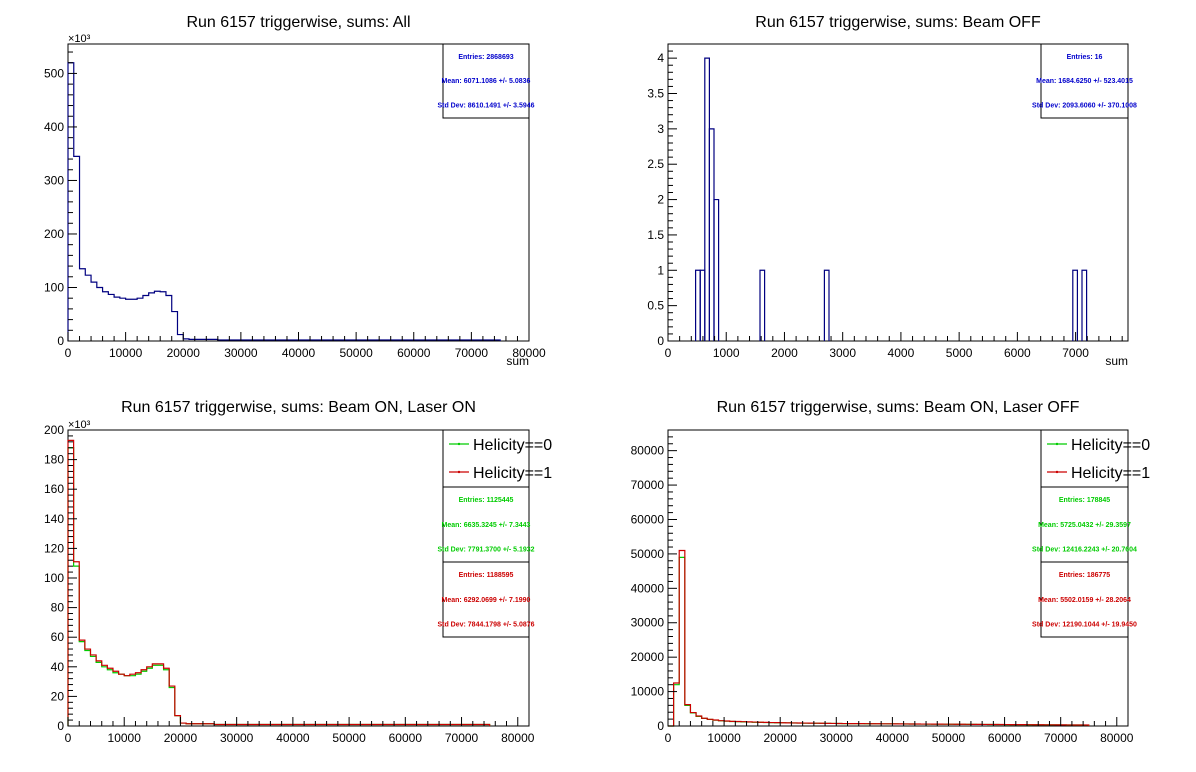 The height and width of the screenshot is (772, 1196). I want to click on y-tick-label: 80000, so click(648, 451).